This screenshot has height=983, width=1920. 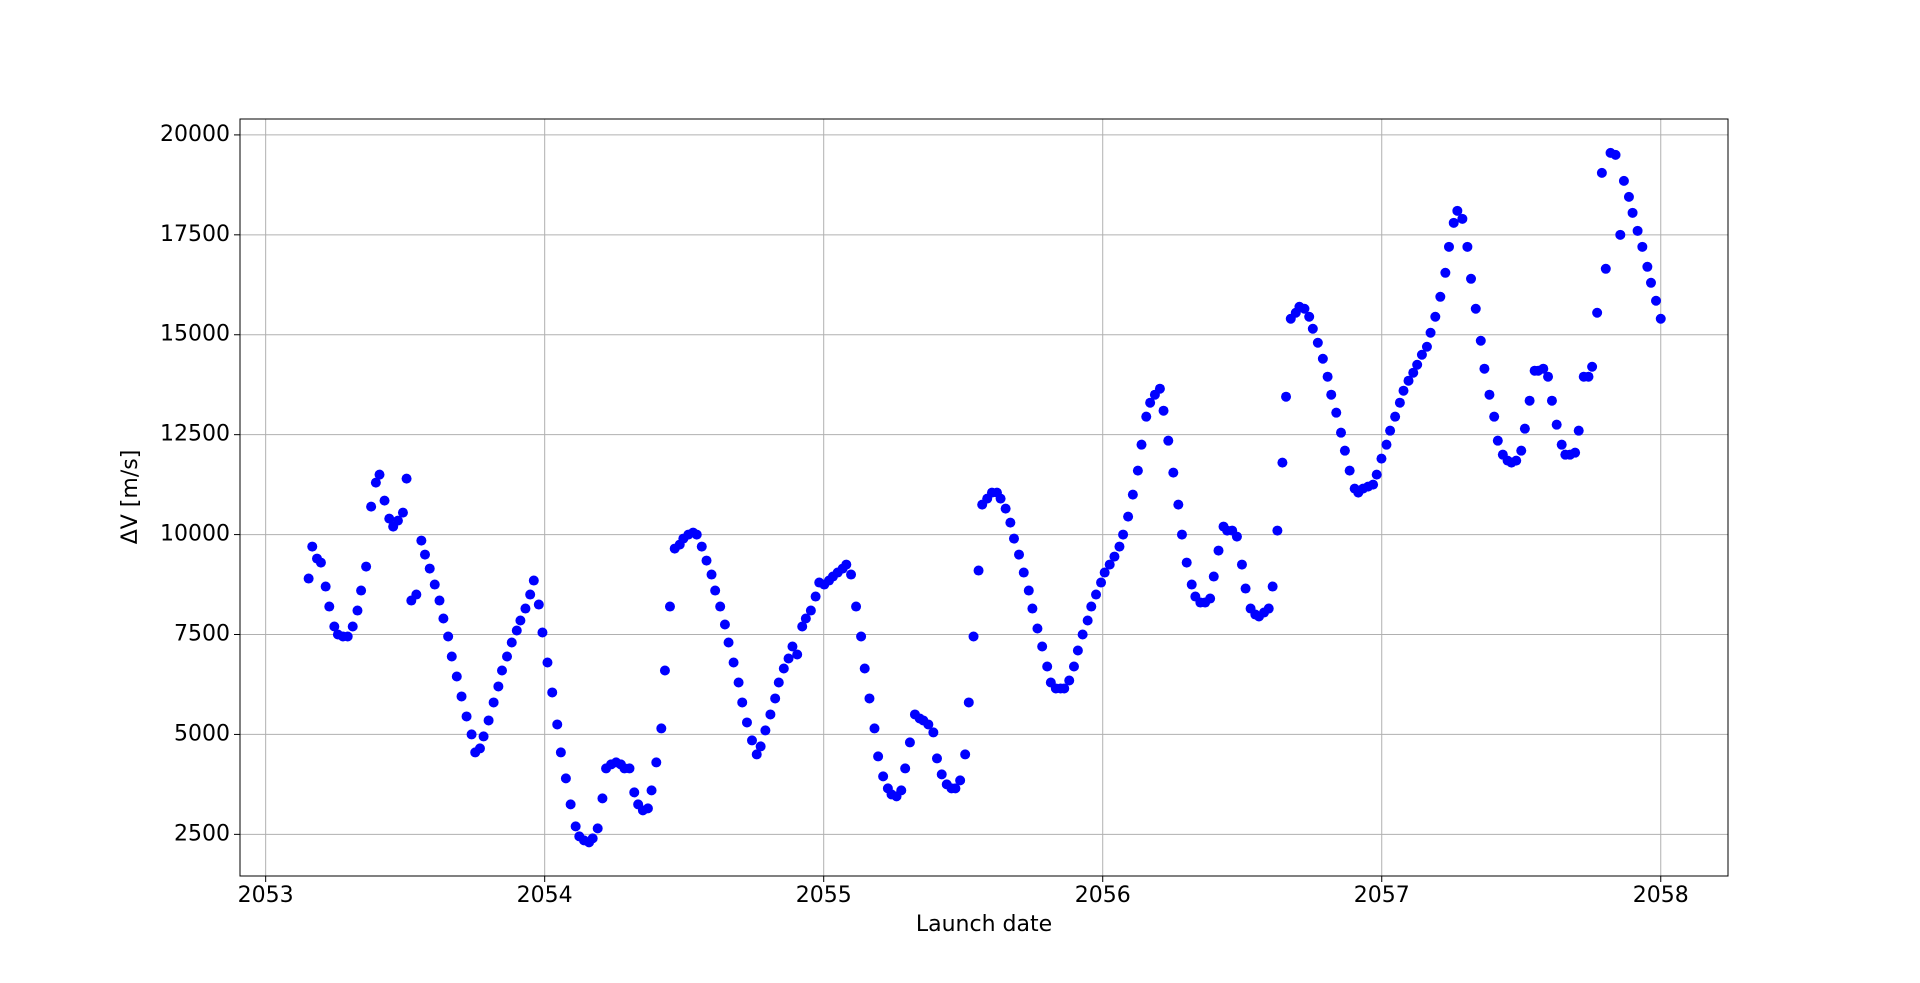 What do you see at coordinates (202, 733) in the screenshot?
I see `y-tick-label: 5000` at bounding box center [202, 733].